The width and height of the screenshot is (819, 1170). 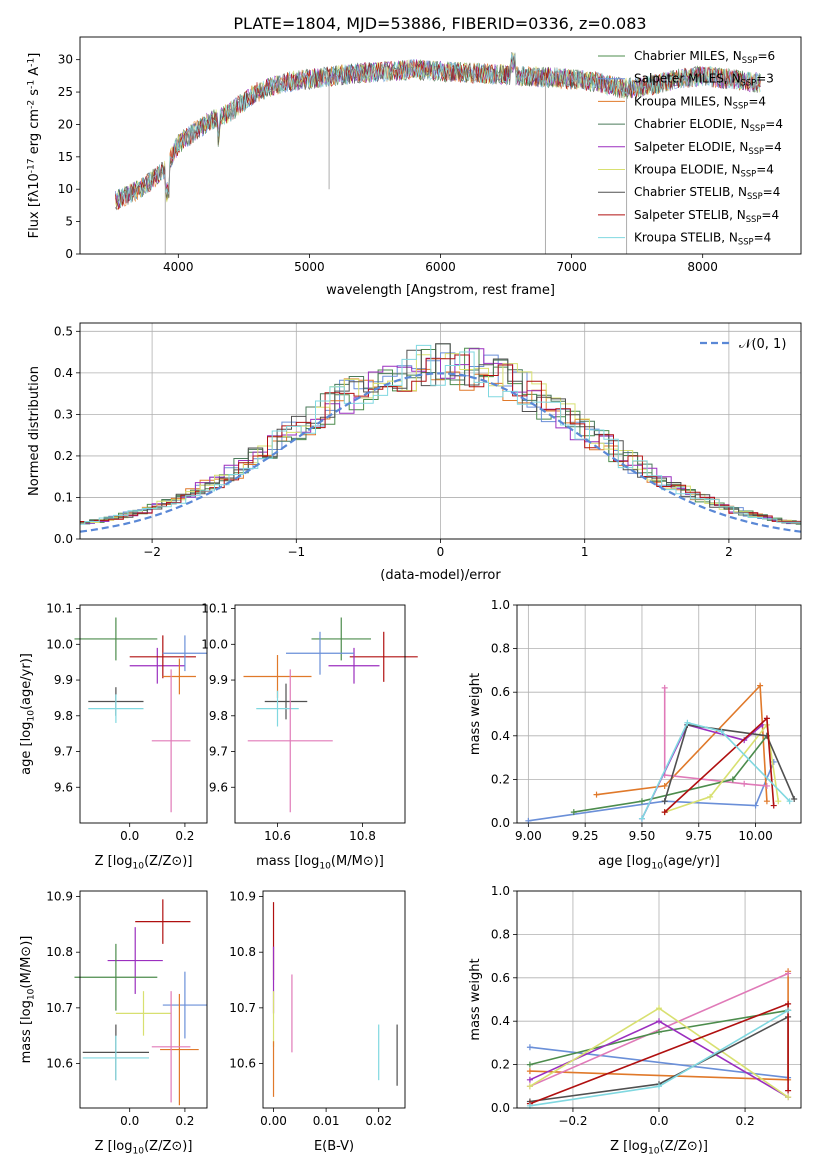 I want to click on mass_vs_EBV-frame, so click(x=334, y=999).